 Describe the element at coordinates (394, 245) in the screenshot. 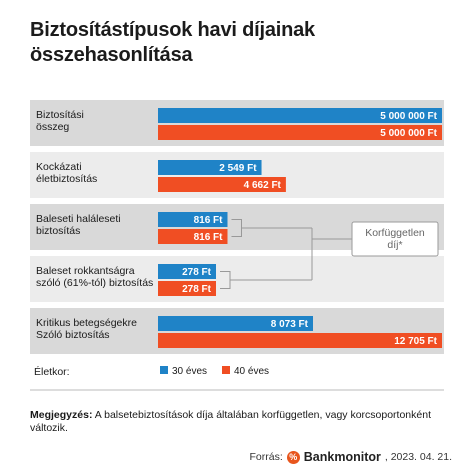

I see `annotation-label: díj*` at that location.